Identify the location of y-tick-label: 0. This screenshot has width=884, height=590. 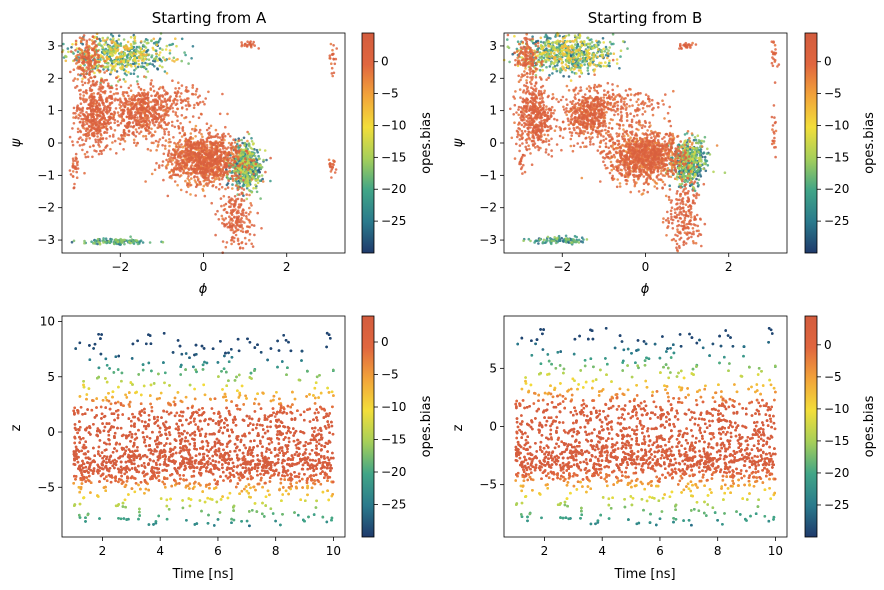
(51, 143).